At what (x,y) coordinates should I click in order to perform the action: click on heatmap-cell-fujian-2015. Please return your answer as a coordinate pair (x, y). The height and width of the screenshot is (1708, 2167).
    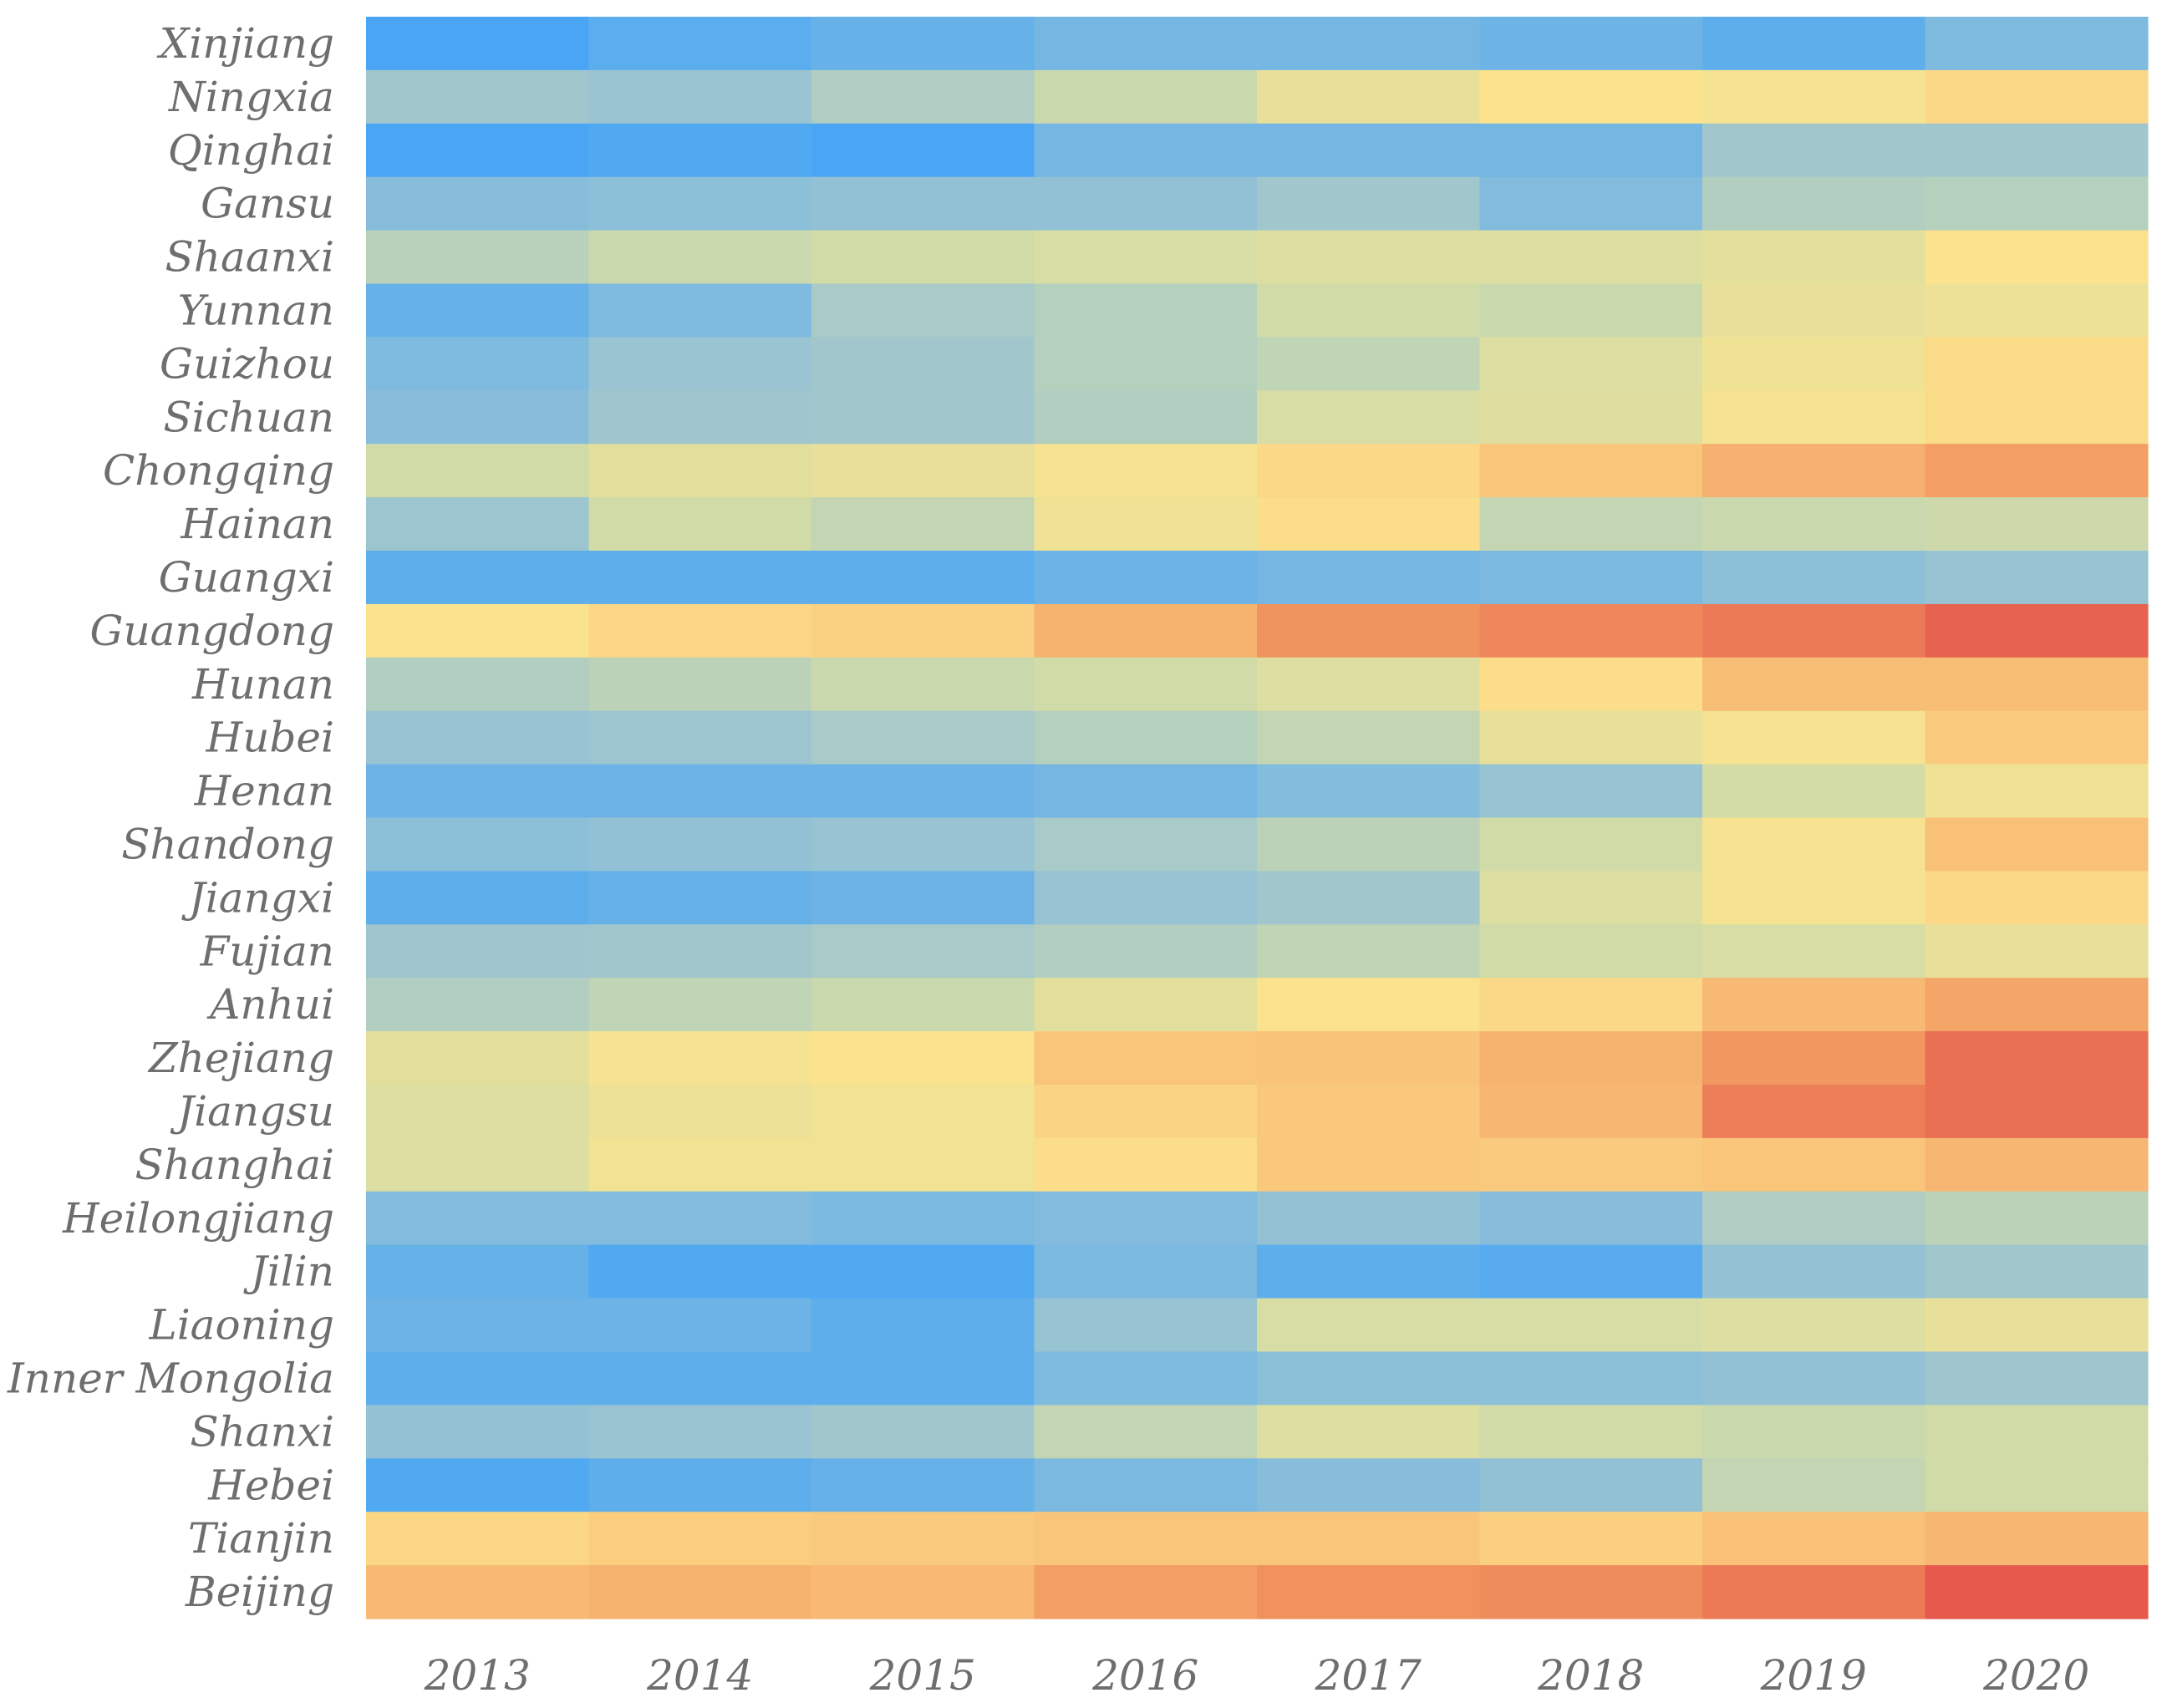
    Looking at the image, I should click on (923, 951).